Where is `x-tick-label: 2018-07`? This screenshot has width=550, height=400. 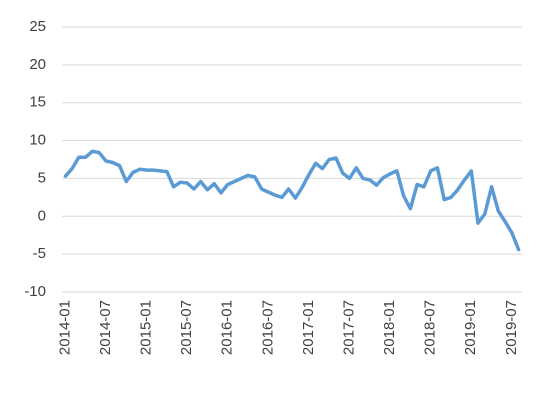
x-tick-label: 2018-07 is located at coordinates (430, 327).